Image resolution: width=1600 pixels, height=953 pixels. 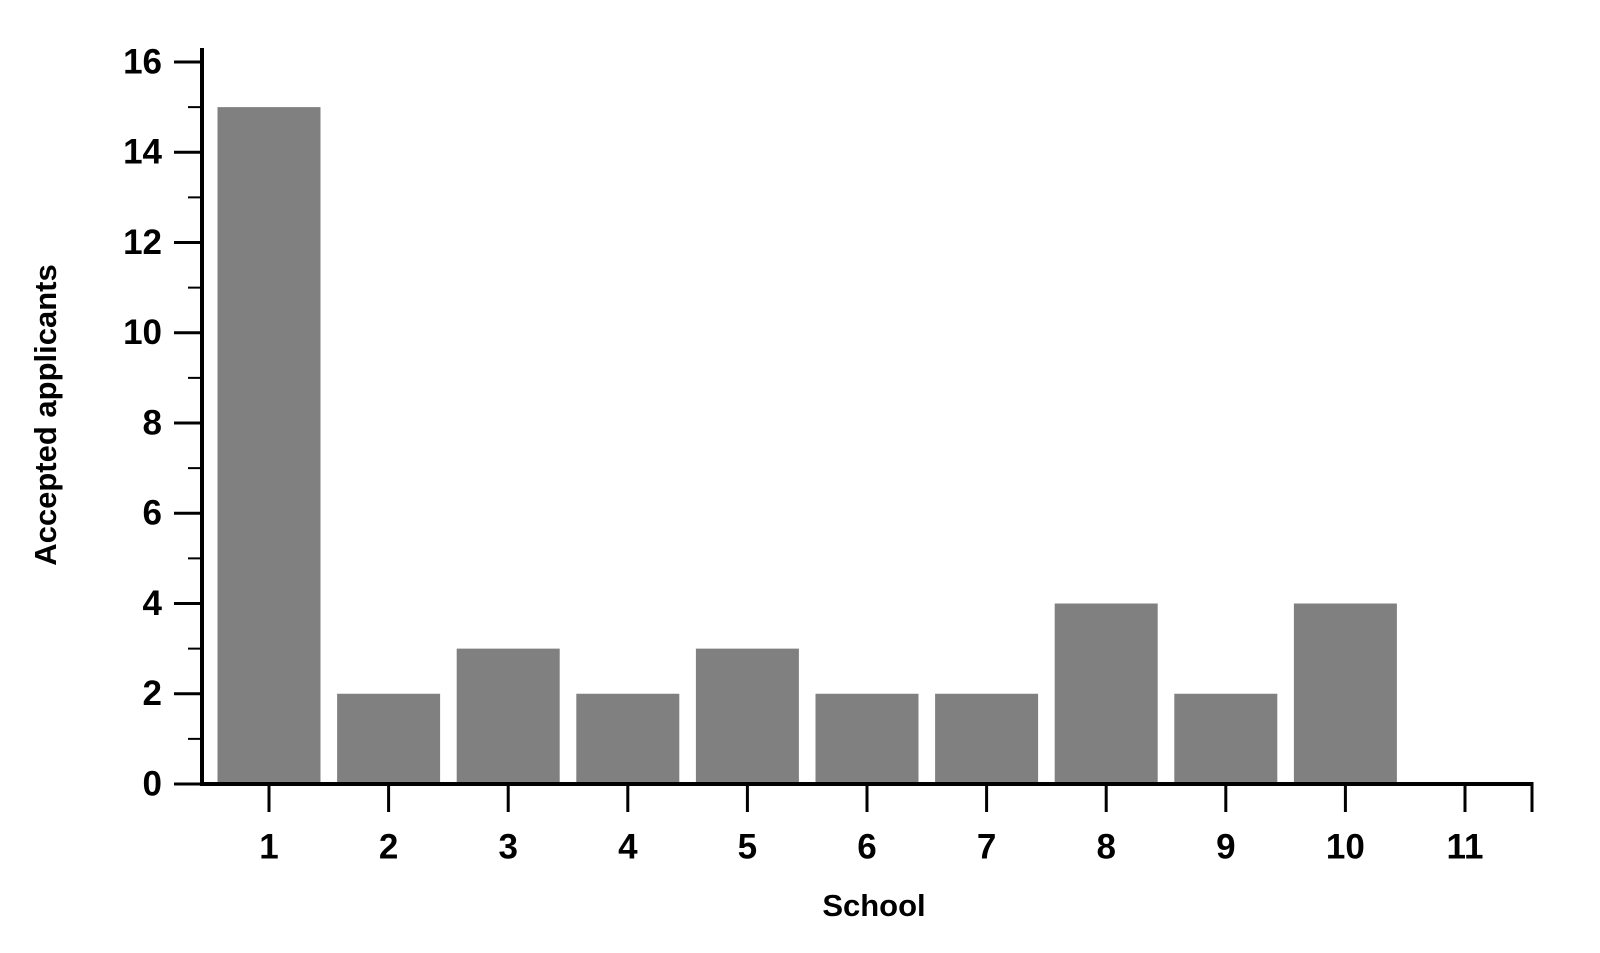 I want to click on y-tick-label: 12, so click(x=142, y=242).